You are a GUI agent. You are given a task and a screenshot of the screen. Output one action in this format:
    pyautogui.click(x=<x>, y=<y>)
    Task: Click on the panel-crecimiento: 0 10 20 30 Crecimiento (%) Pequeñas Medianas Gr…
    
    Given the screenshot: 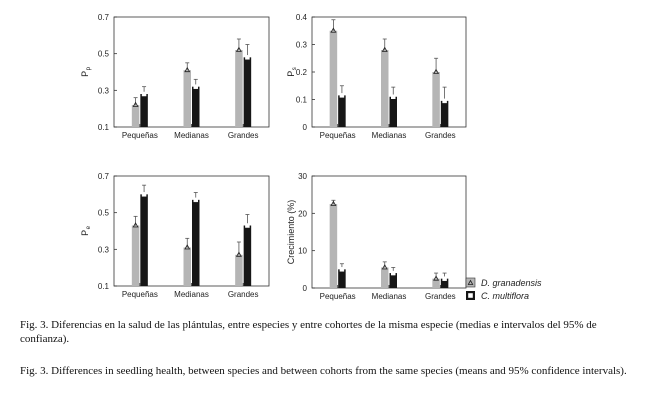 What is the action you would take?
    pyautogui.click(x=376, y=236)
    